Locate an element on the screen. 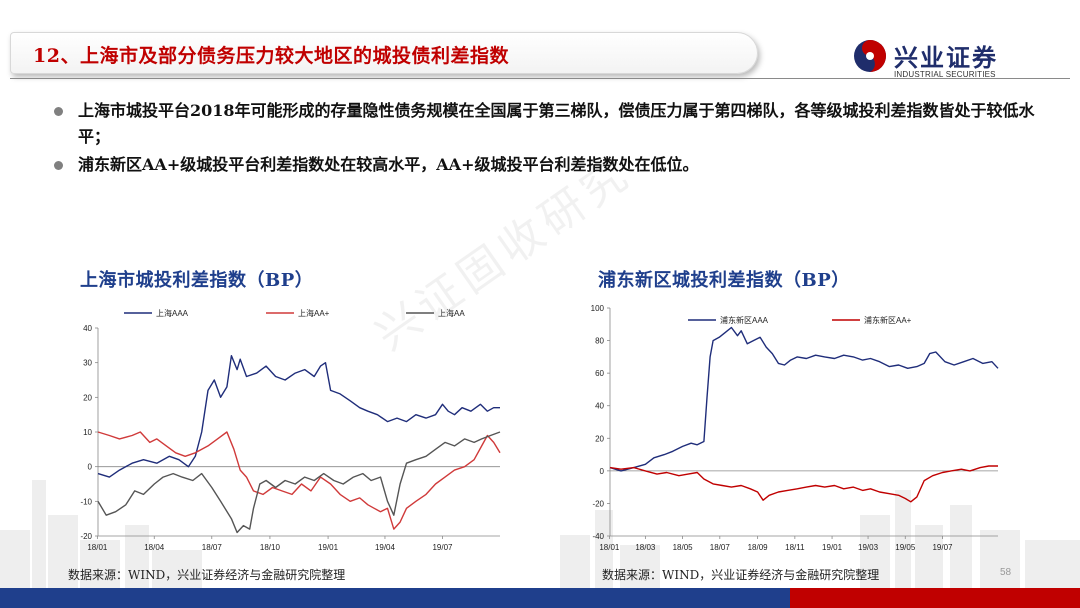 The image size is (1080, 608). logo-text-cn: 兴业证券 is located at coordinates (946, 58).